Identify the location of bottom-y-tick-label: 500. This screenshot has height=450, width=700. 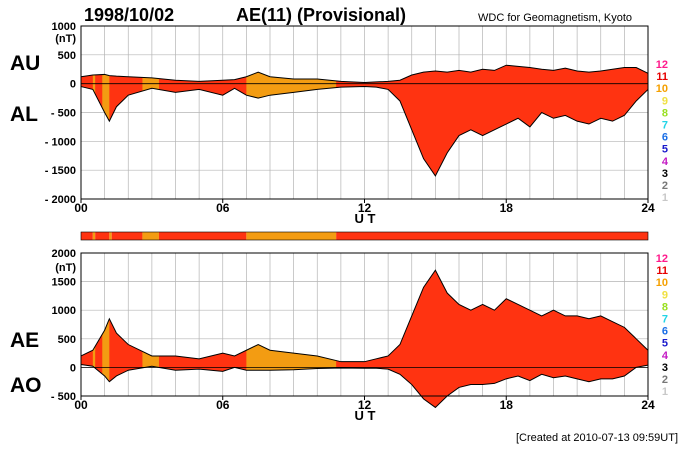
(67, 340).